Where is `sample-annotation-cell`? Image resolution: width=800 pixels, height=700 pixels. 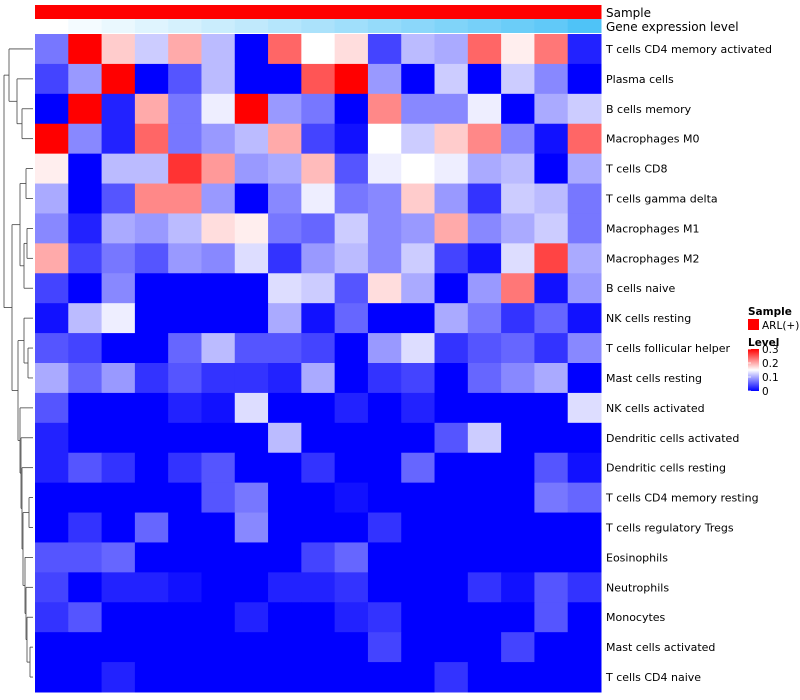 sample-annotation-cell is located at coordinates (384, 12).